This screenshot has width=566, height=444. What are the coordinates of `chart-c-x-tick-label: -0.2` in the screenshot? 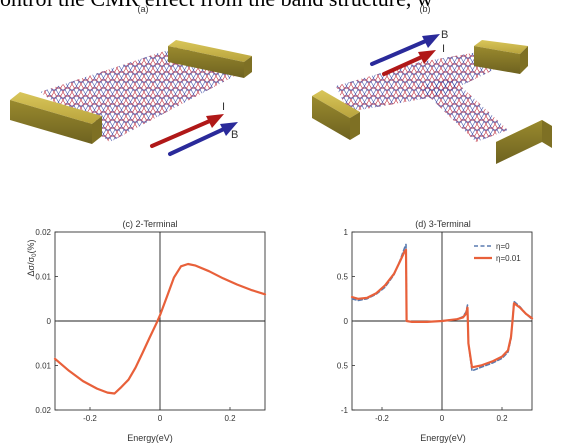 It's located at (90, 418).